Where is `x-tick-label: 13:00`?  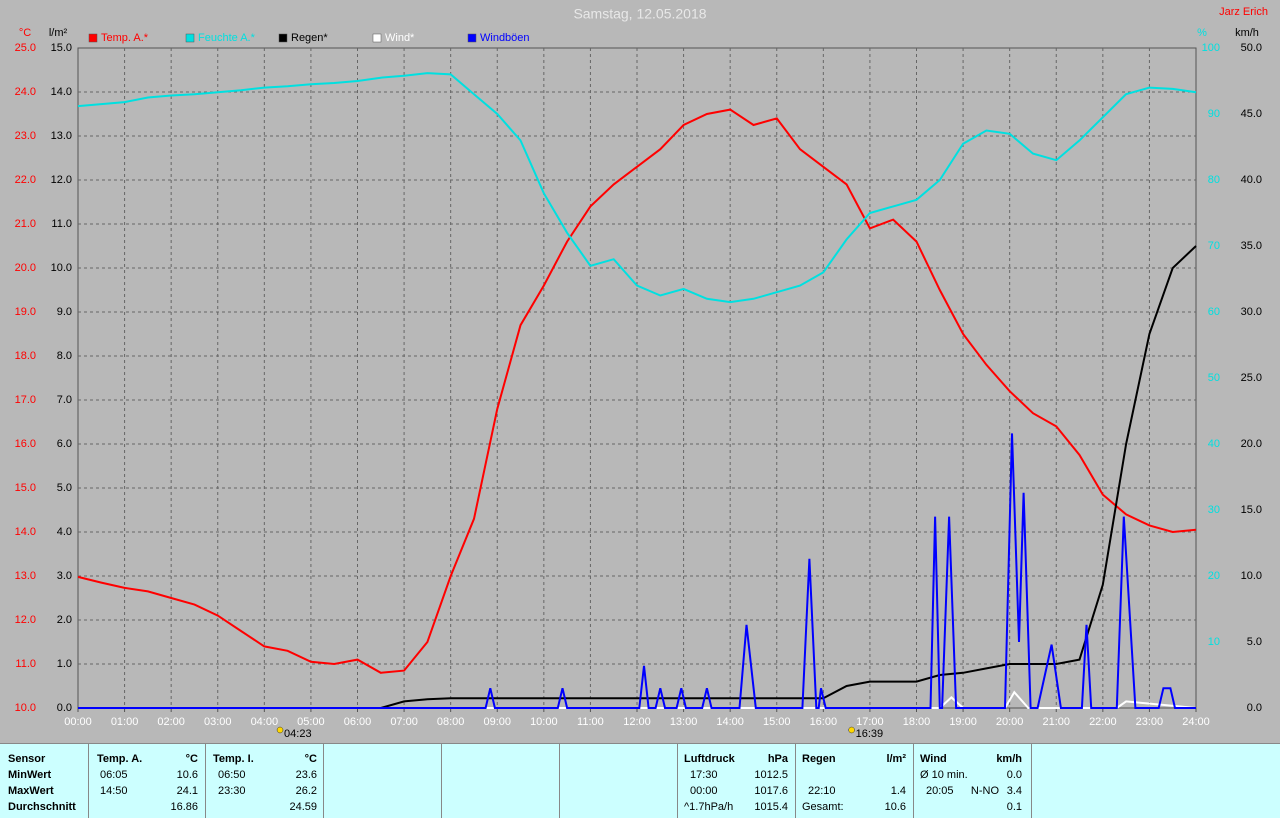
x-tick-label: 13:00 is located at coordinates (684, 722).